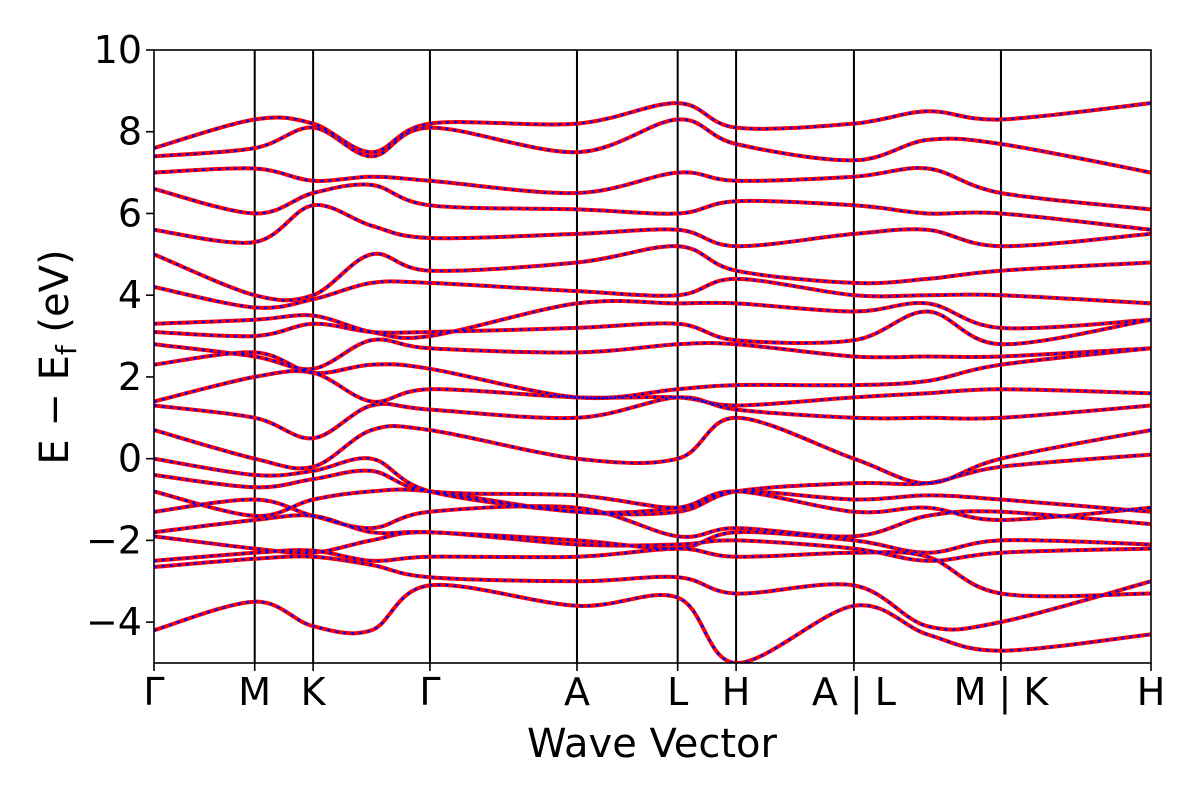  Describe the element at coordinates (577, 692) in the screenshot. I see `x-tick-label: A` at that location.